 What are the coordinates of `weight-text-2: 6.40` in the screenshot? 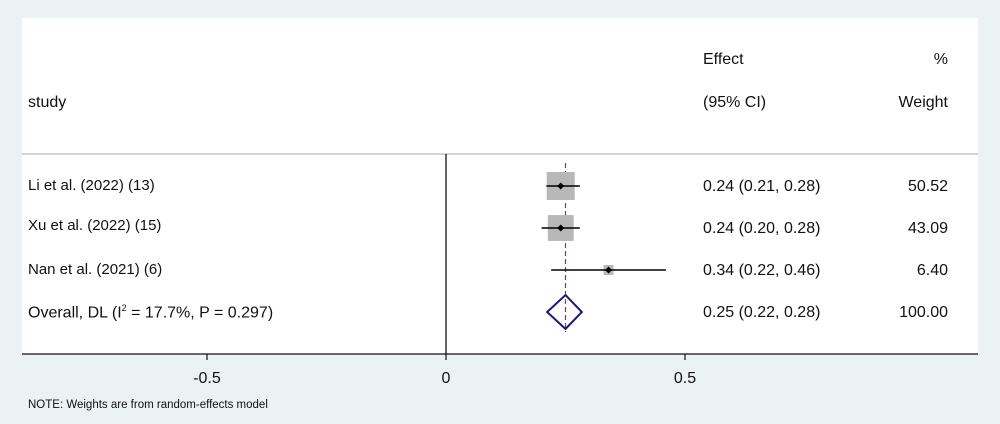 It's located at (932, 270).